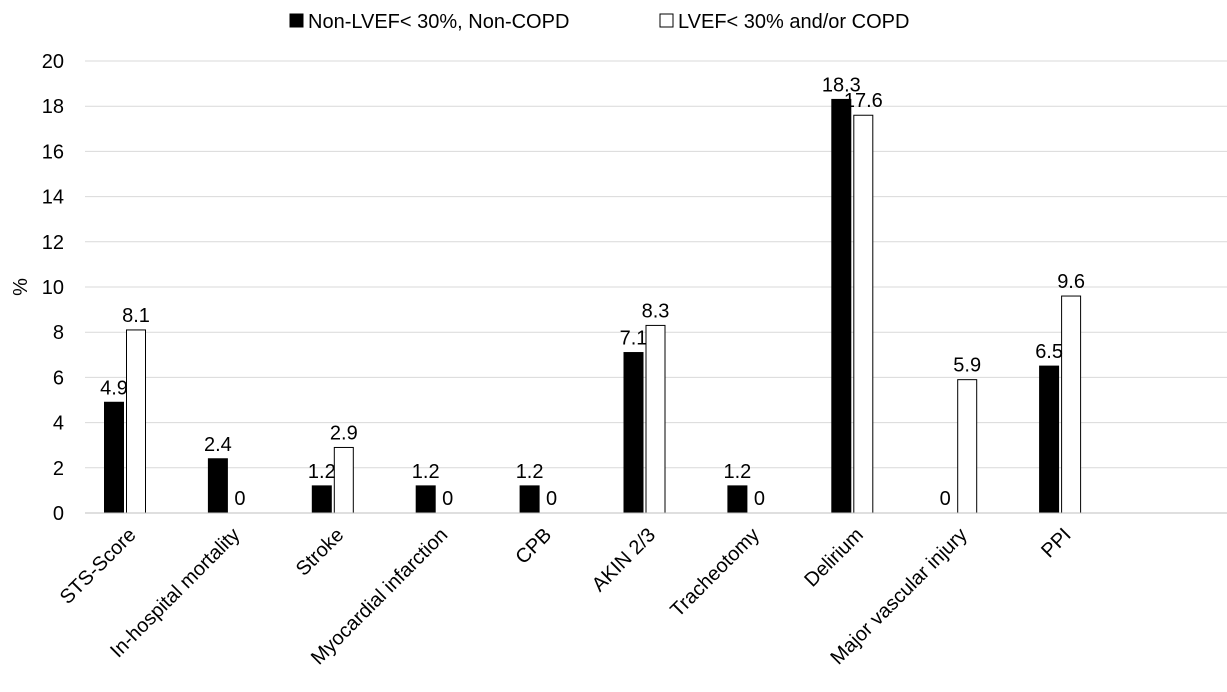  Describe the element at coordinates (945, 499) in the screenshot. I see `data-label-1: 0` at that location.